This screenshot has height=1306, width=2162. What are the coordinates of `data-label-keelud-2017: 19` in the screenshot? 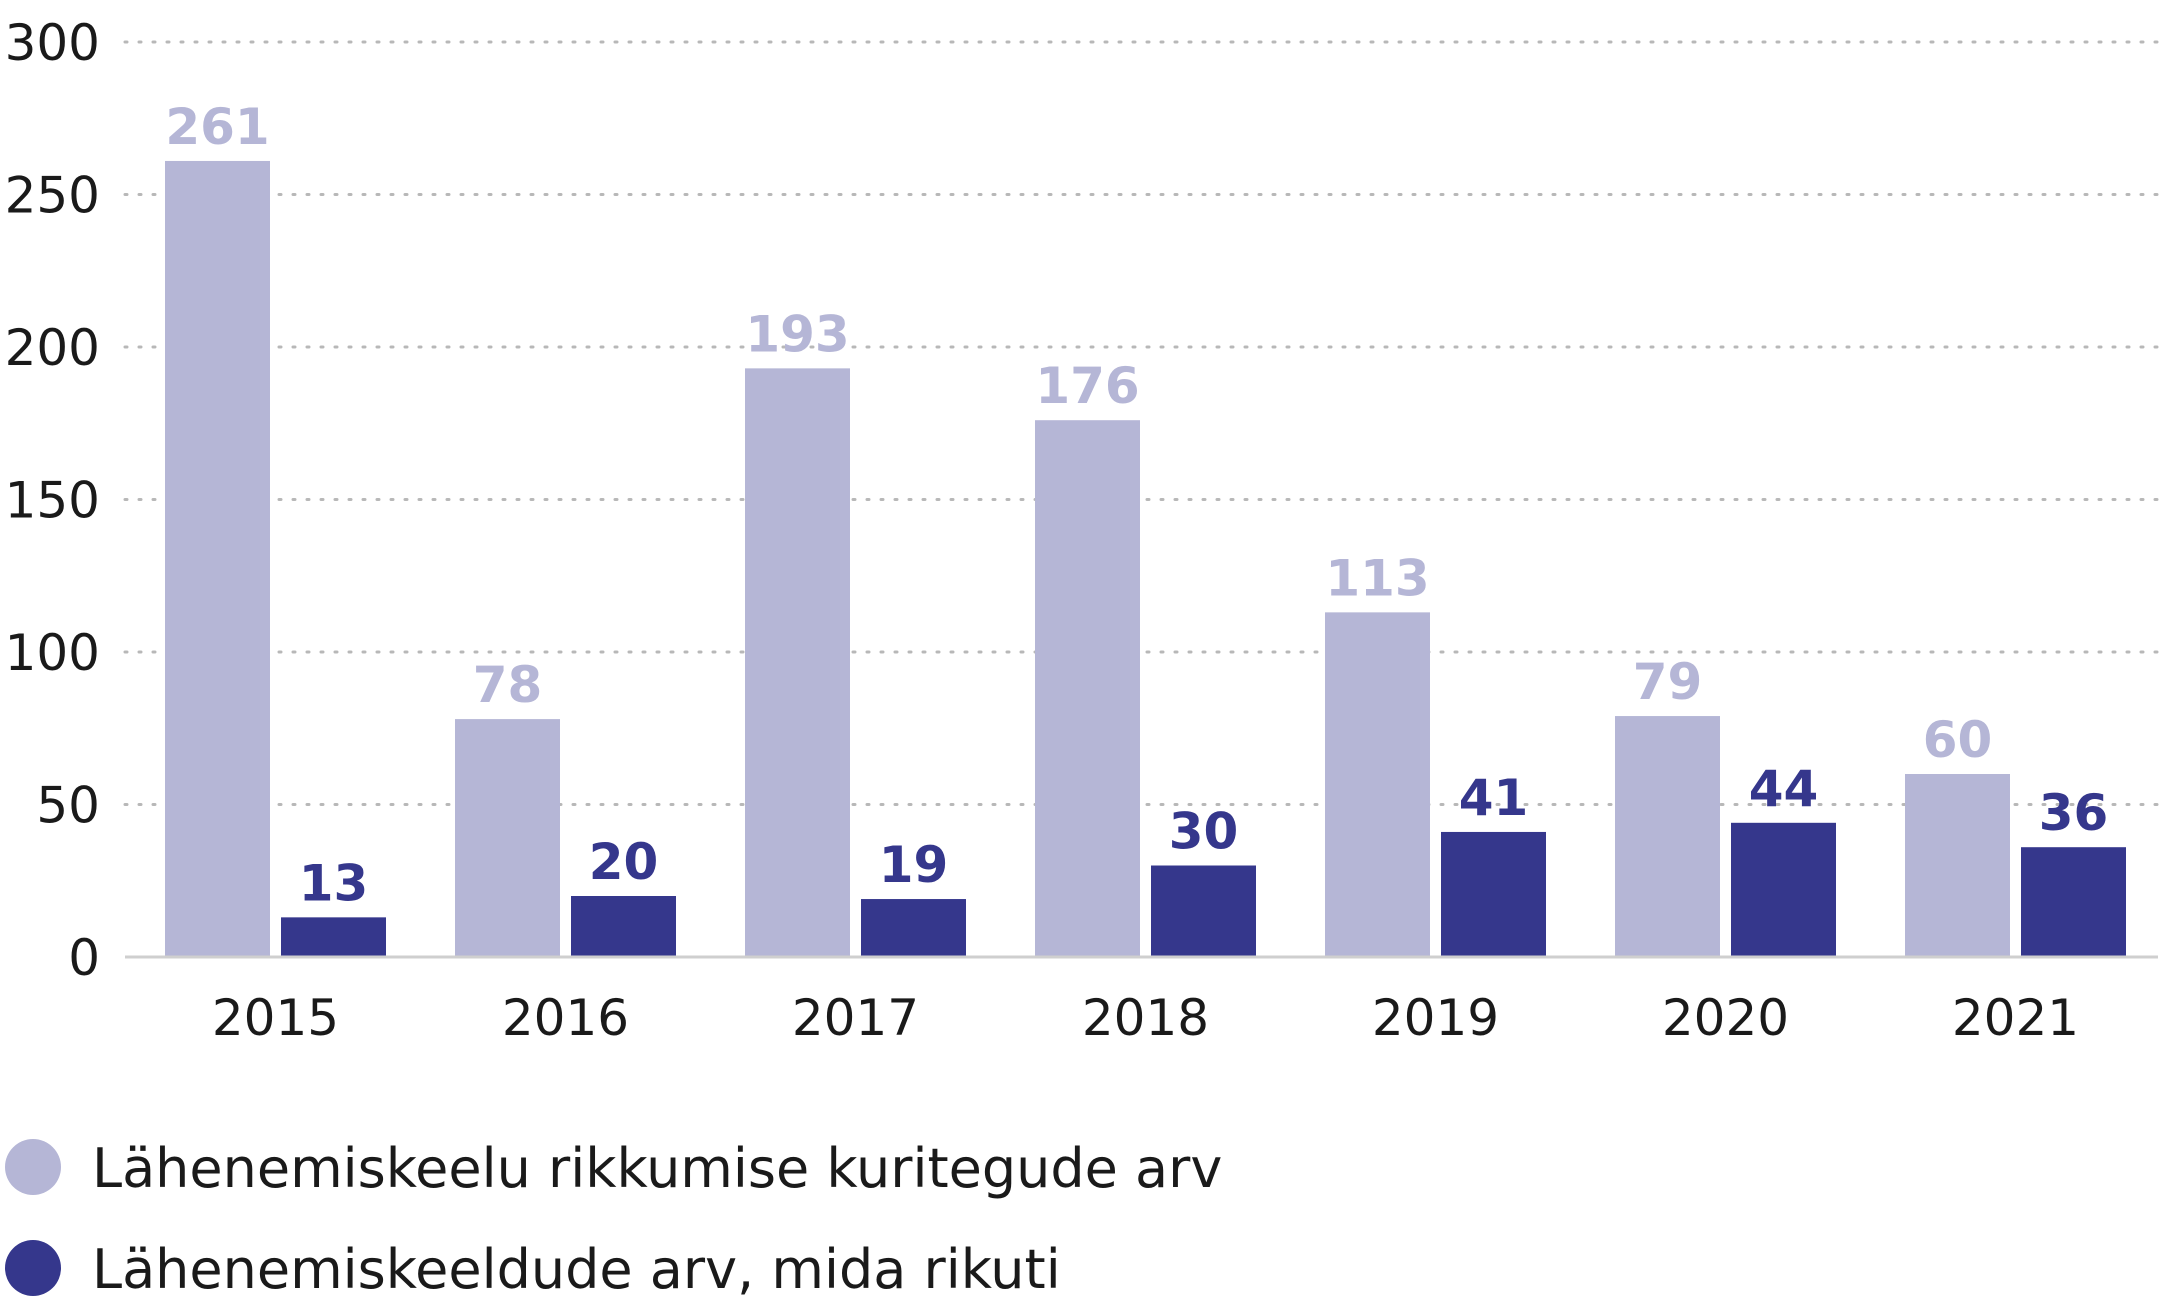 It's located at (914, 865).